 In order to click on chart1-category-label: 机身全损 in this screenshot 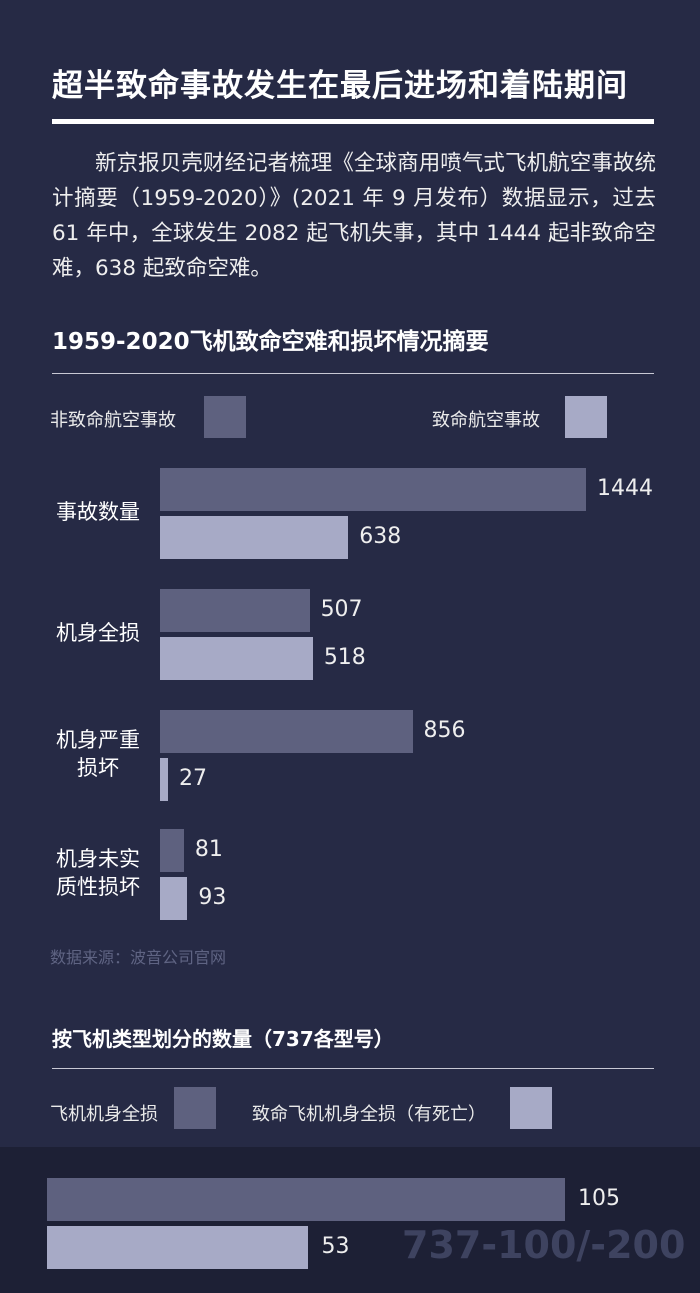, I will do `click(98, 633)`.